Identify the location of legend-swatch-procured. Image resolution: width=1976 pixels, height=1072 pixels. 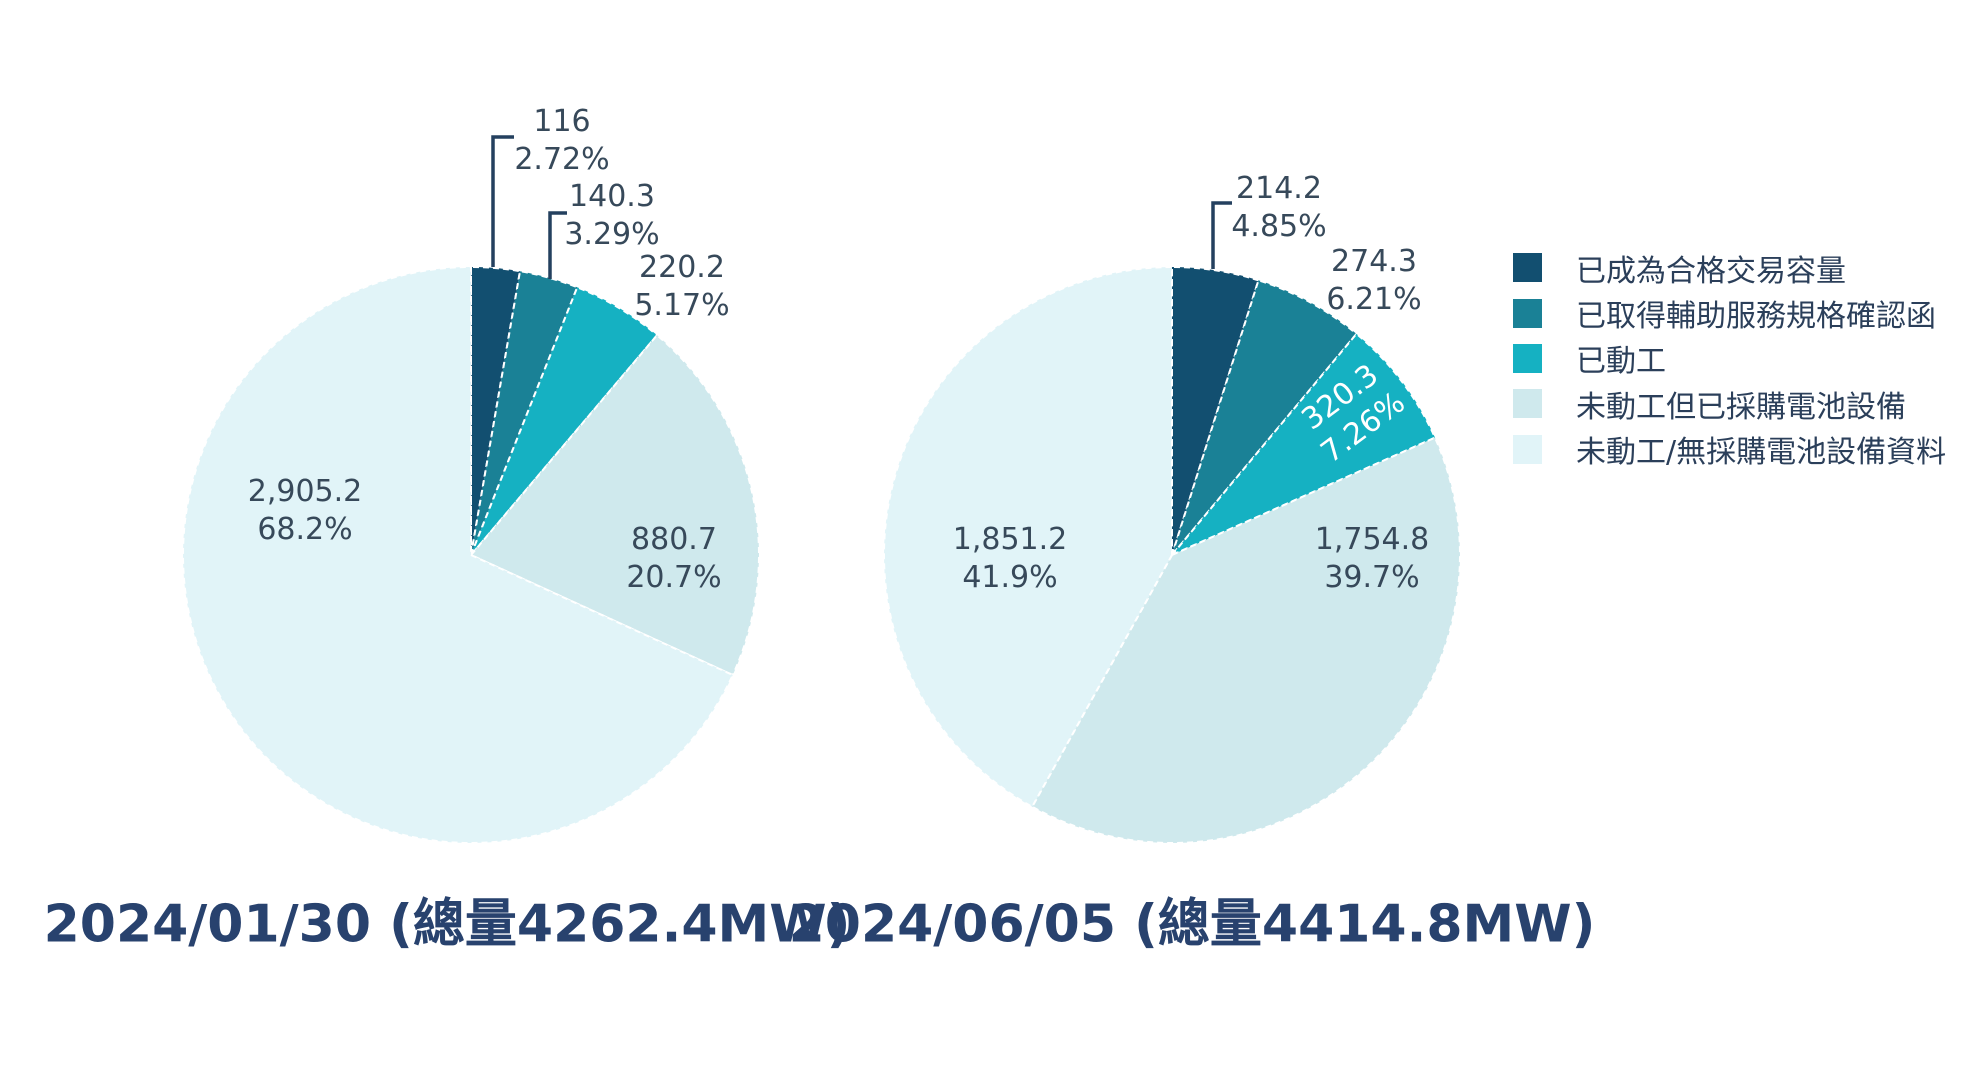
(1527, 404).